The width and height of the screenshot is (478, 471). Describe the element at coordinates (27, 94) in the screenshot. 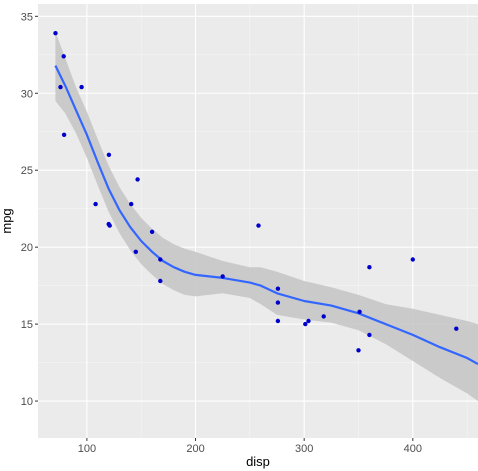

I see `y-tick-label: 30` at that location.